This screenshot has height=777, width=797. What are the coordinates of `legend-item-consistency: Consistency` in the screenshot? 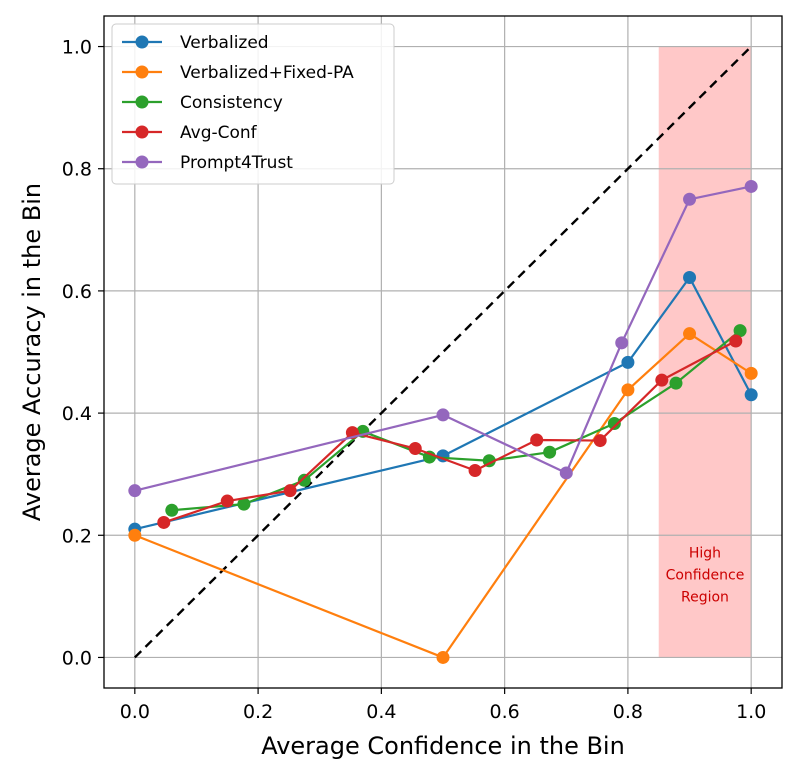 It's located at (202, 103).